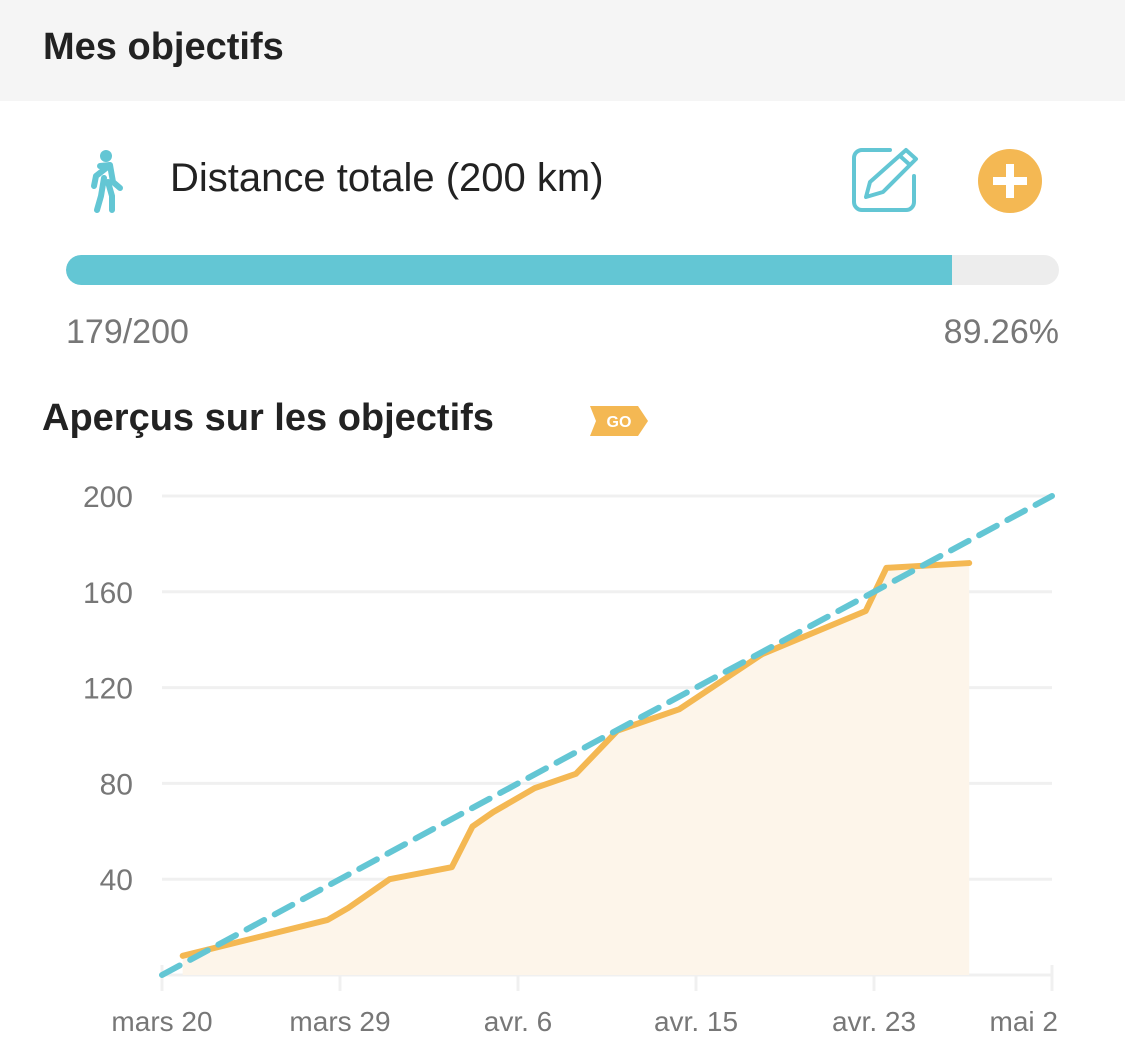 This screenshot has height=1053, width=1125. What do you see at coordinates (1024, 1021) in the screenshot?
I see `x-tick-label: mai 2` at bounding box center [1024, 1021].